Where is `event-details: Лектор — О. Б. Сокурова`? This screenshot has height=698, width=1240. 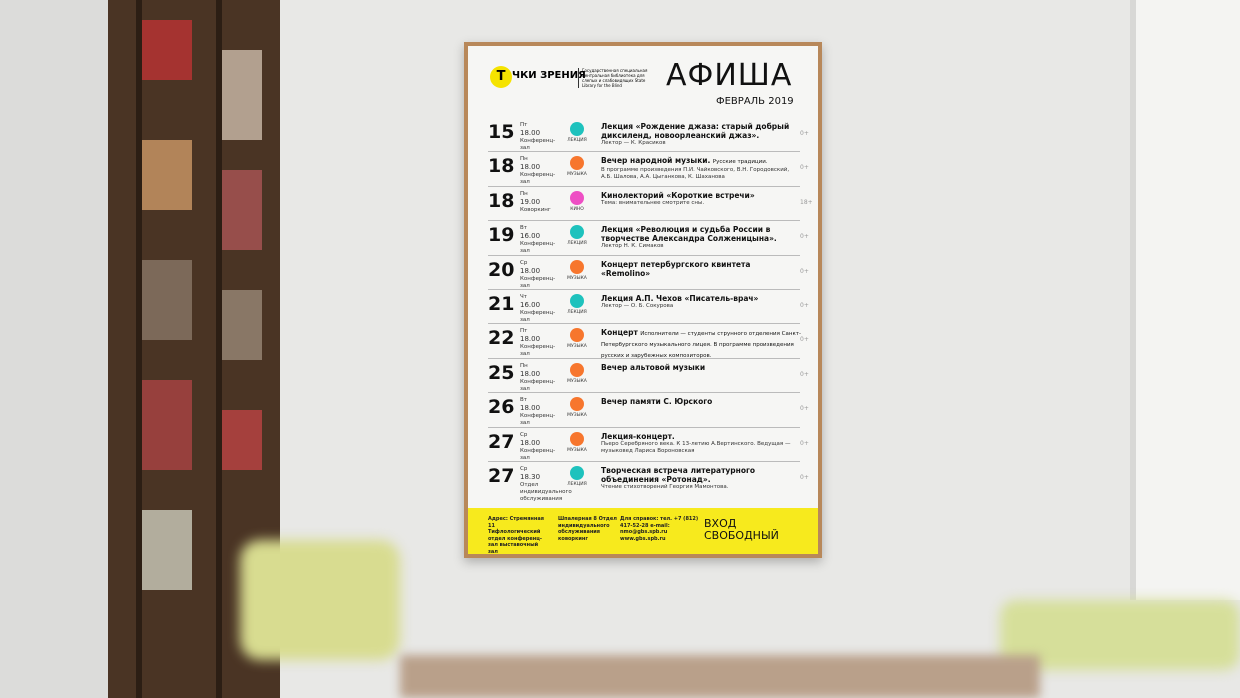 event-details: Лектор — О. Б. Сокурова is located at coordinates (637, 306).